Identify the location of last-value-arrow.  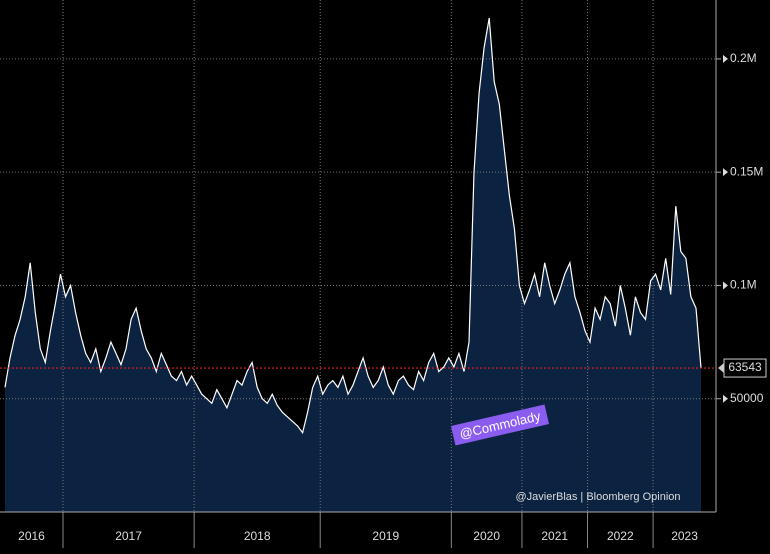
(721, 368).